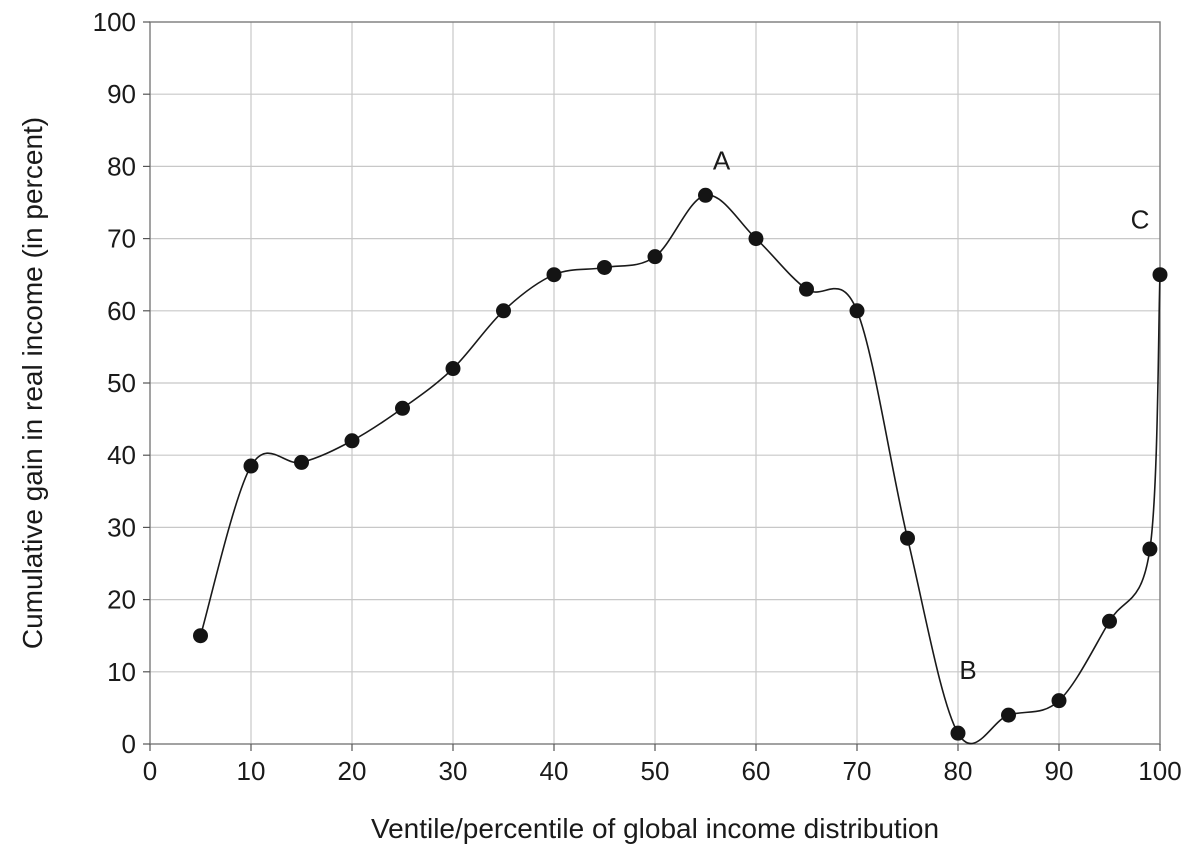 The height and width of the screenshot is (858, 1197). What do you see at coordinates (150, 771) in the screenshot?
I see `x-tick-label: 0` at bounding box center [150, 771].